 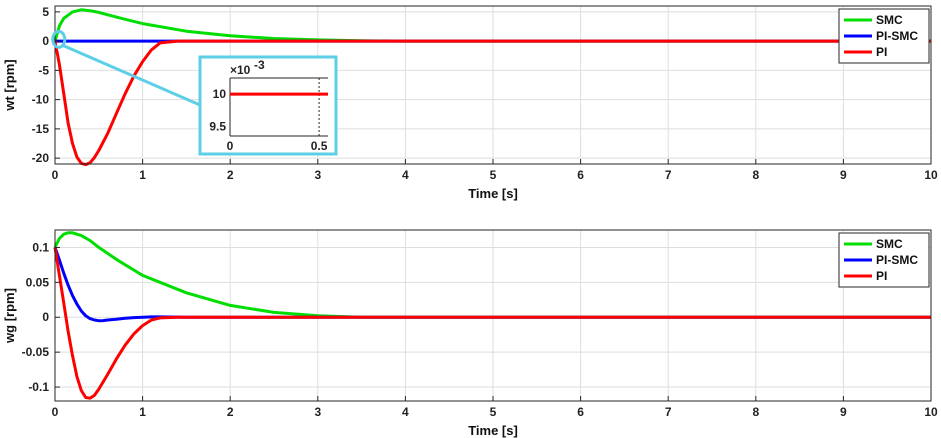 I want to click on zoom-connector, so click(x=131, y=75).